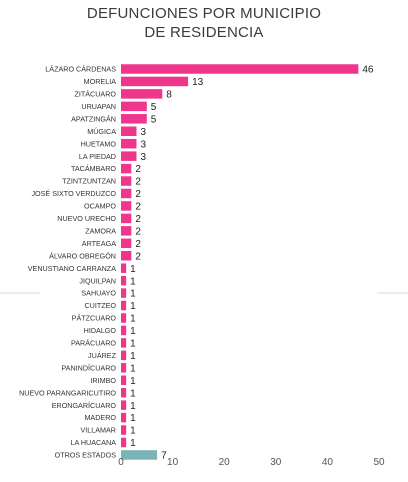 The image size is (408, 482). Describe the element at coordinates (93, 343) in the screenshot. I see `category-label: PARÁCUARO` at that location.